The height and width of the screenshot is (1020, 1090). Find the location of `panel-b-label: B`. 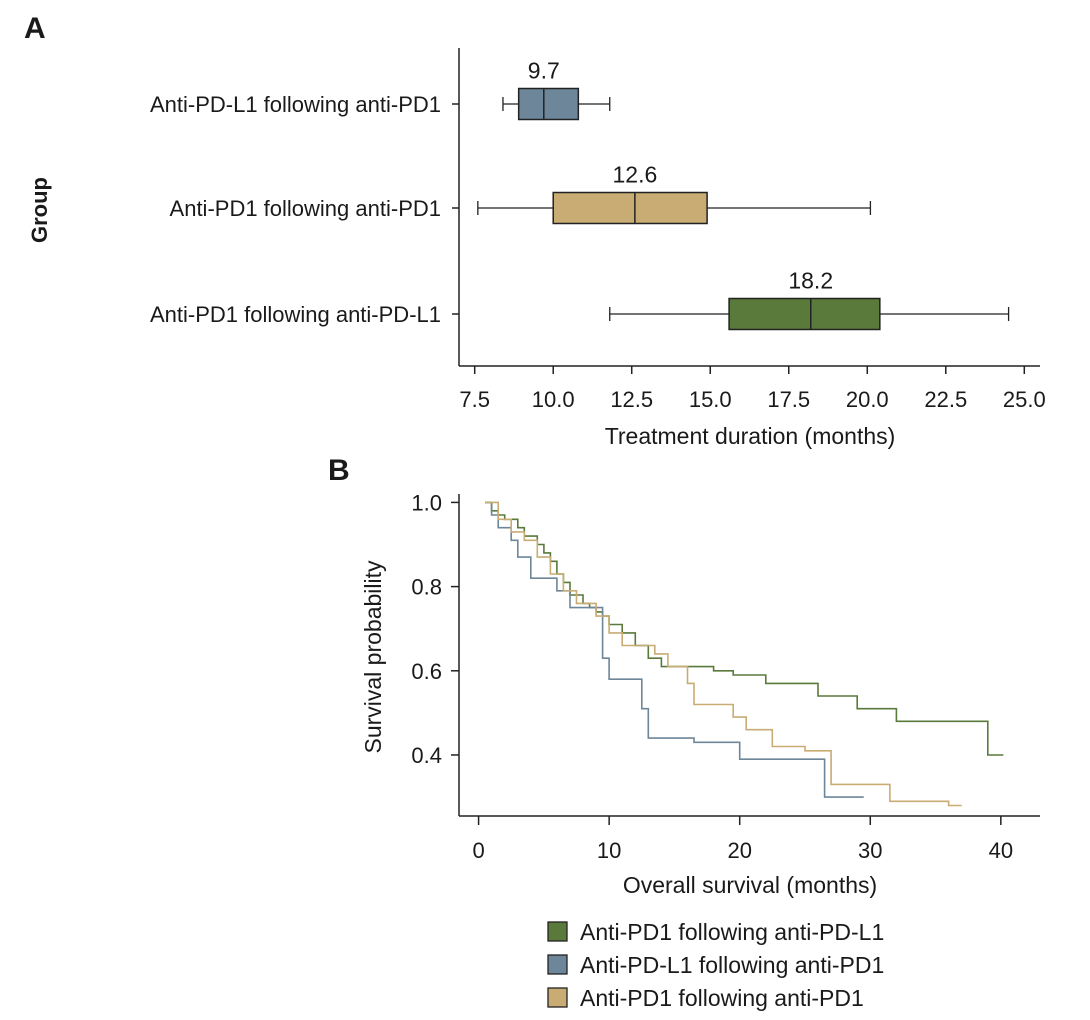

panel-b-label: B is located at coordinates (339, 470).